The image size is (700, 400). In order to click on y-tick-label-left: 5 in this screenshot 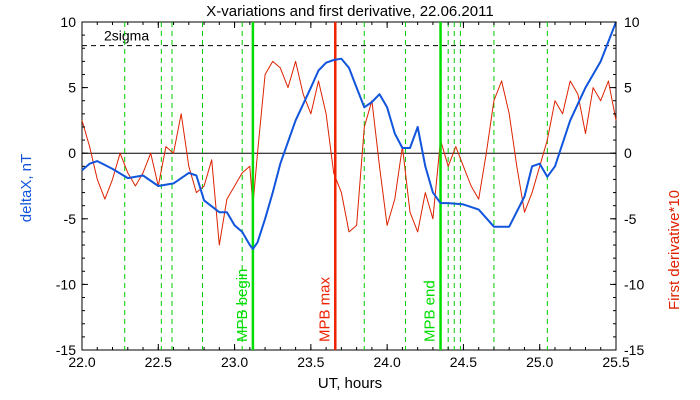, I will do `click(72, 88)`.